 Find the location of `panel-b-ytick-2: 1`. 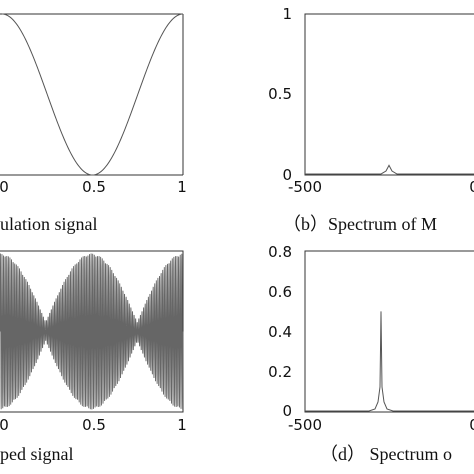

panel-b-ytick-2: 1 is located at coordinates (287, 14).